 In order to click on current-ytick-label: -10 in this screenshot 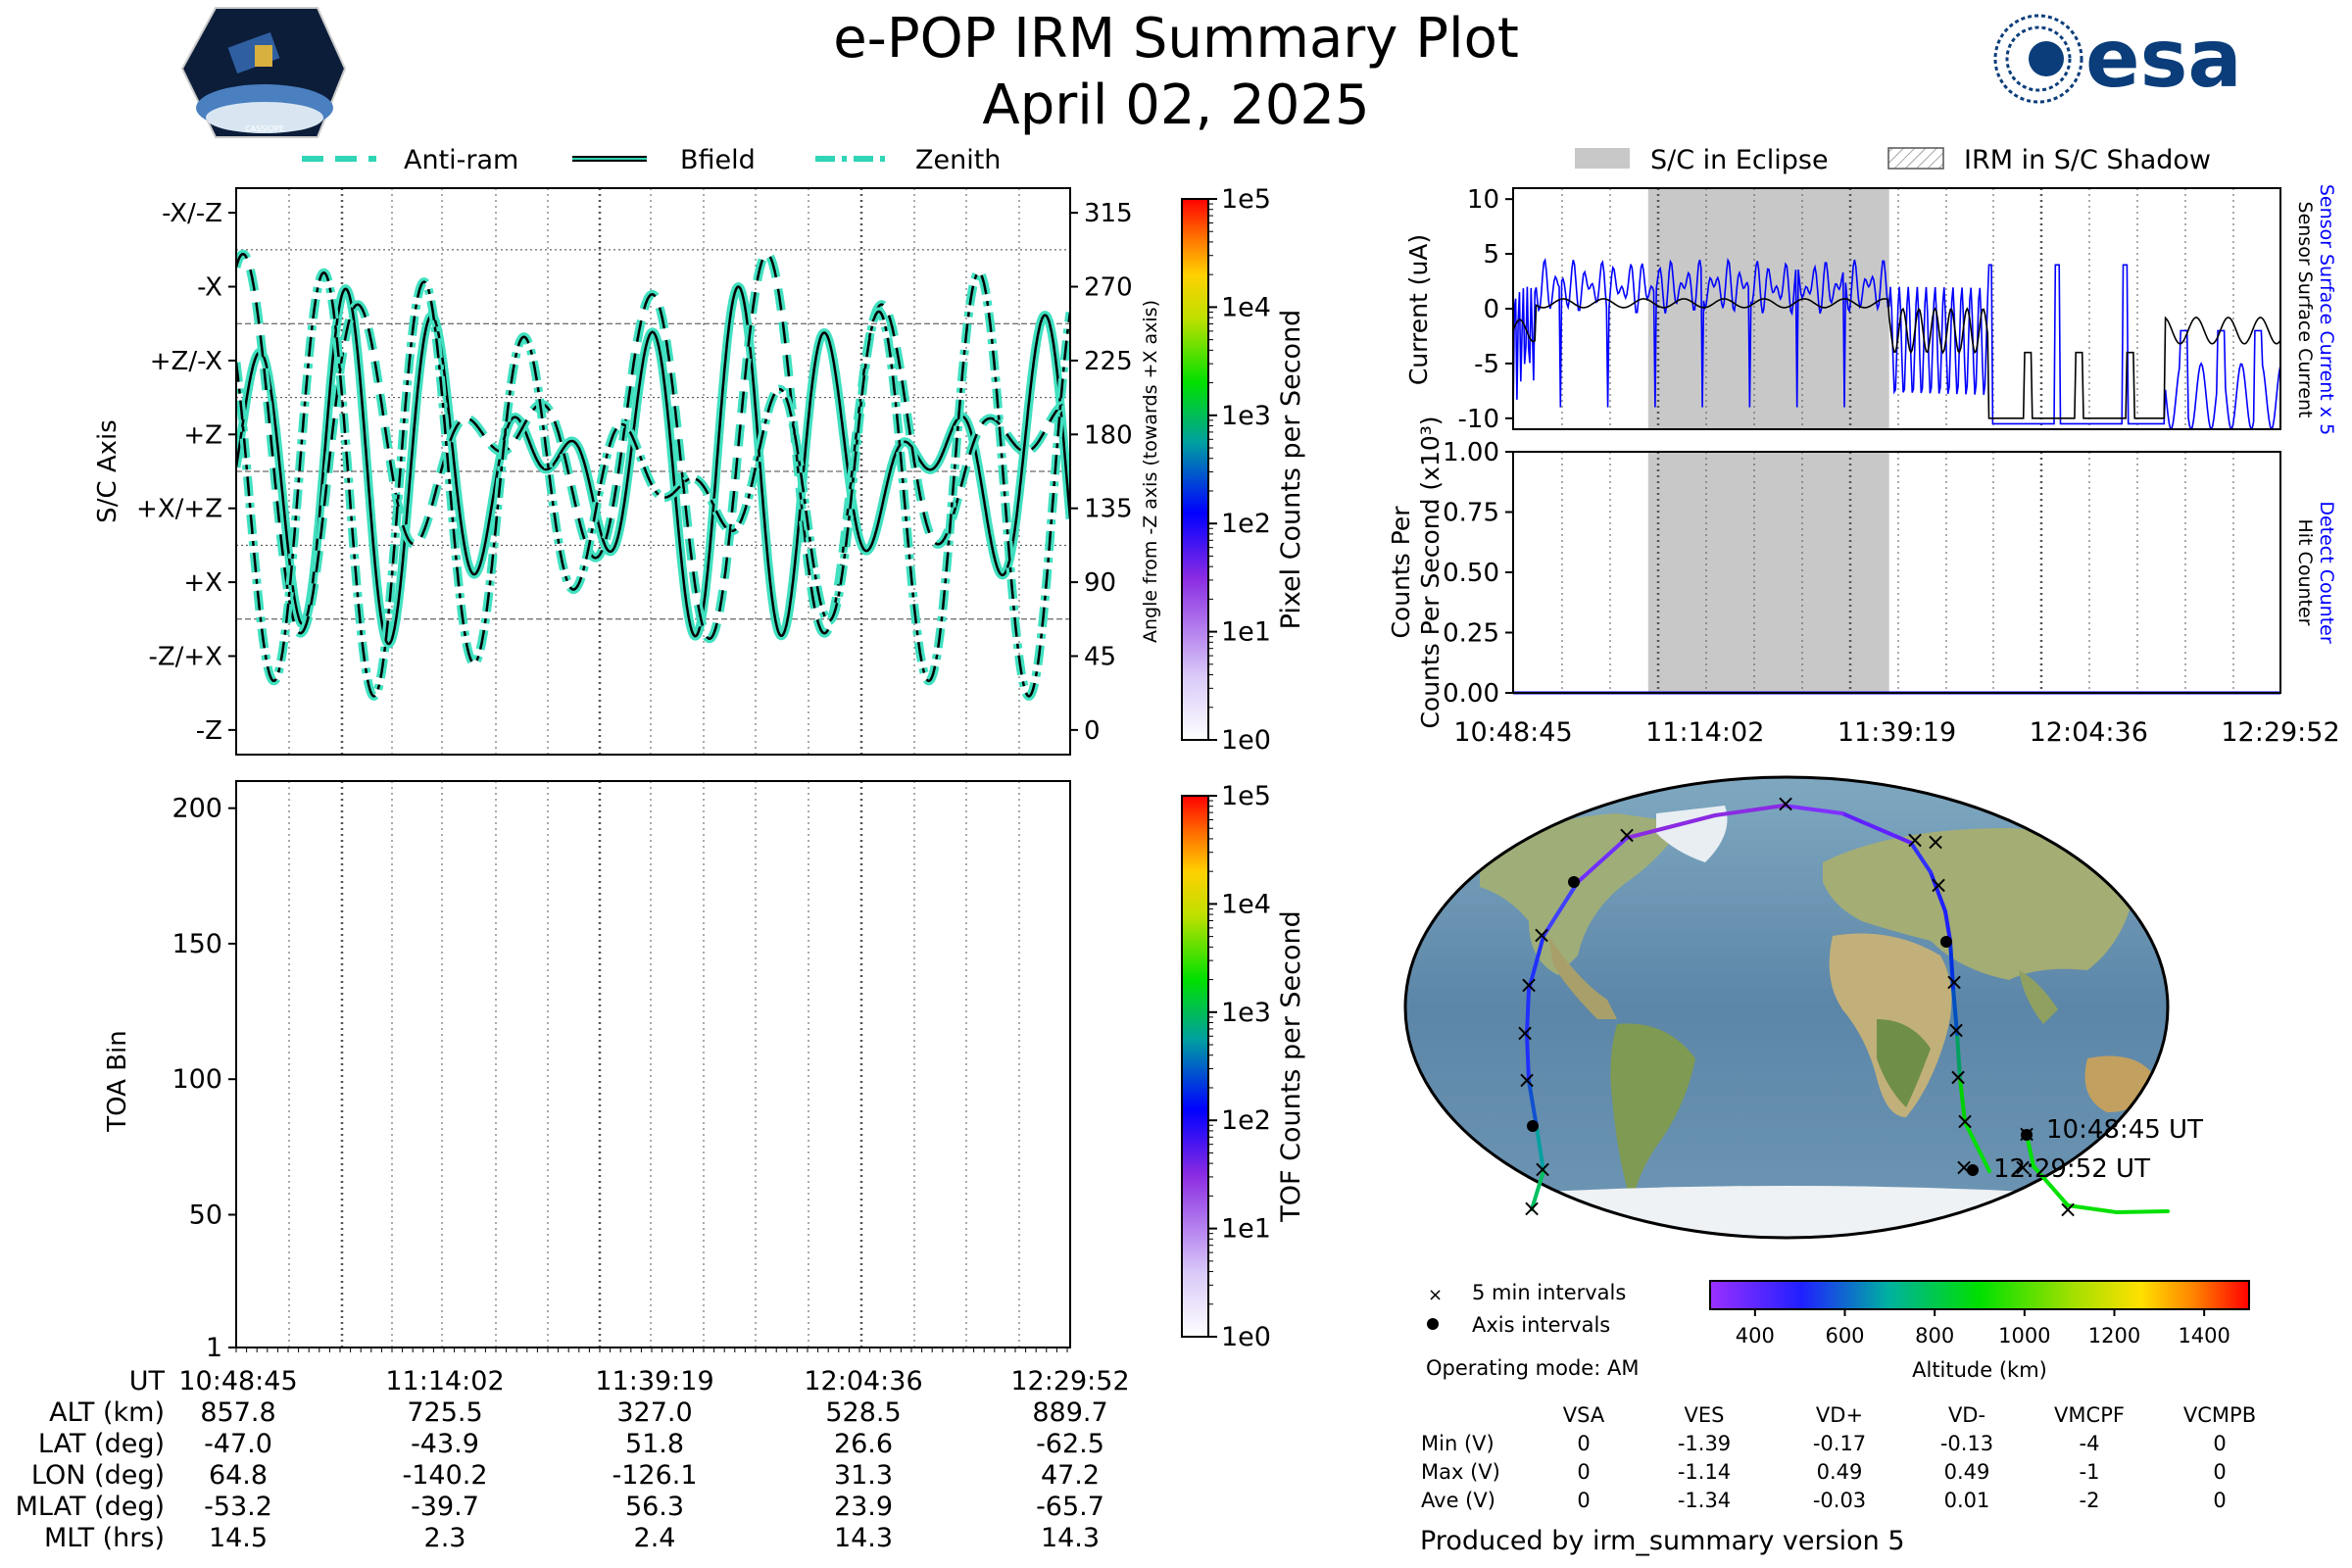, I will do `click(1478, 419)`.